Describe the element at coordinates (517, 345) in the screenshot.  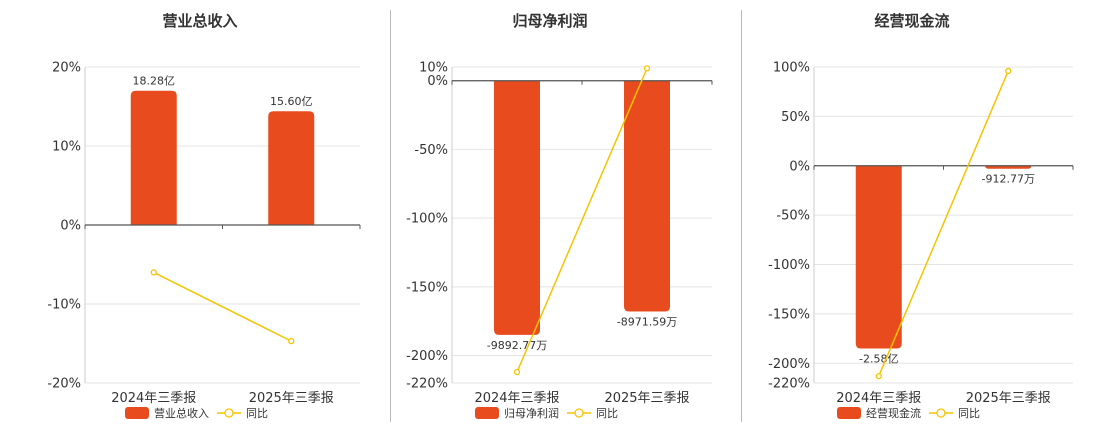
I see `bar-data-label: -9892.77万` at that location.